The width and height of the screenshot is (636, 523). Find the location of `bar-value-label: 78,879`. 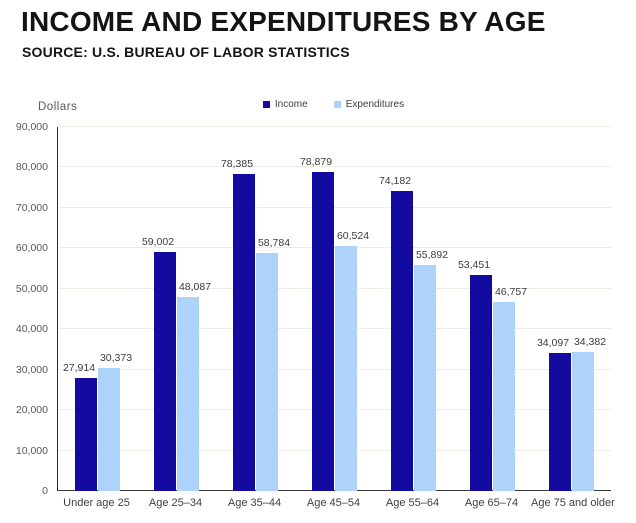

bar-value-label: 78,879 is located at coordinates (316, 161).